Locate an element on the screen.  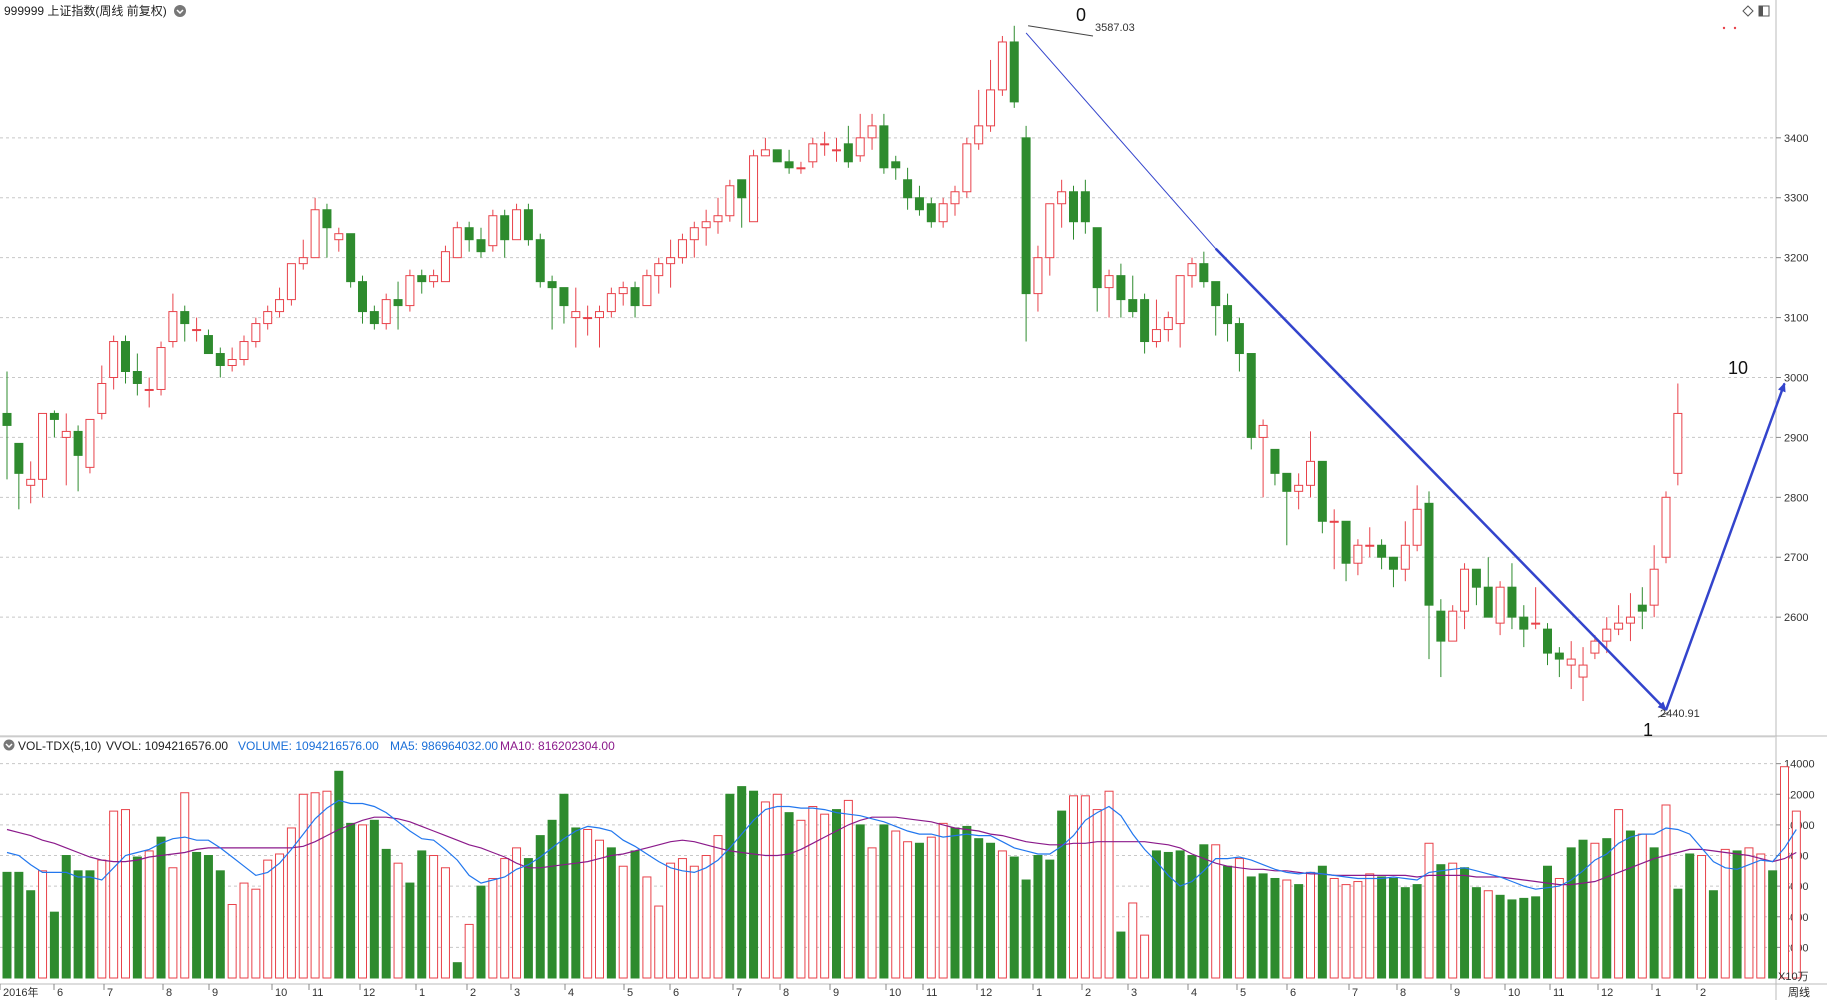
square-icon is located at coordinates (1764, 11).